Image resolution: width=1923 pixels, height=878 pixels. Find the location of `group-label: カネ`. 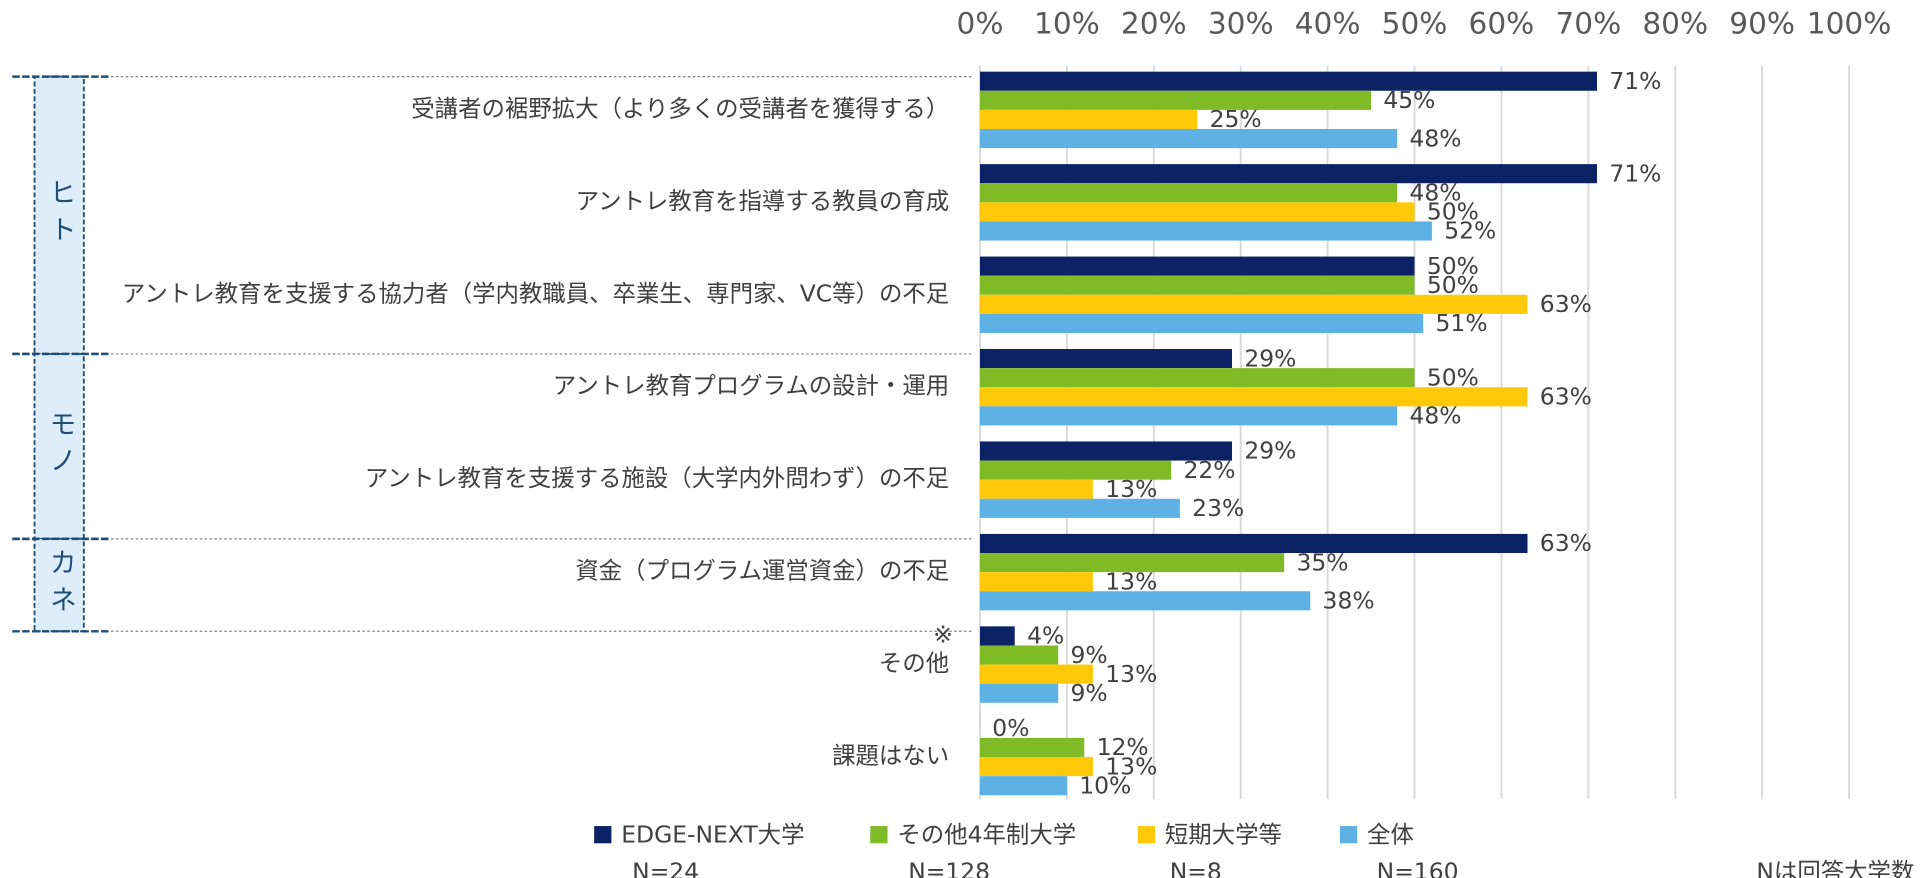

group-label: カネ is located at coordinates (60, 585).